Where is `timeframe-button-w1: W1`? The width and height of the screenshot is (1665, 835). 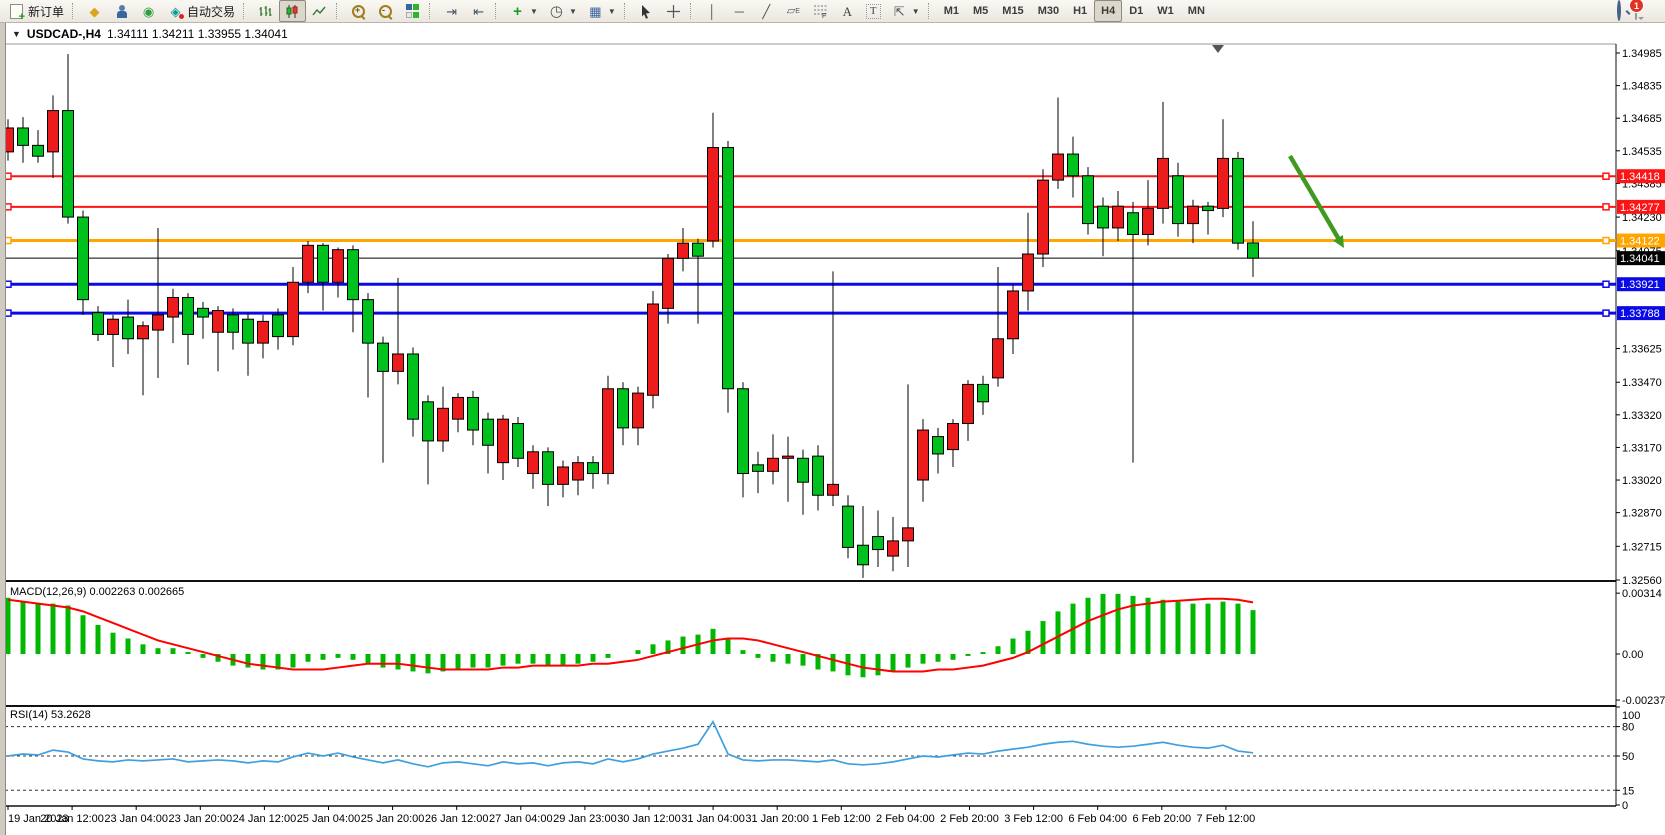
timeframe-button-w1: W1 is located at coordinates (1165, 11).